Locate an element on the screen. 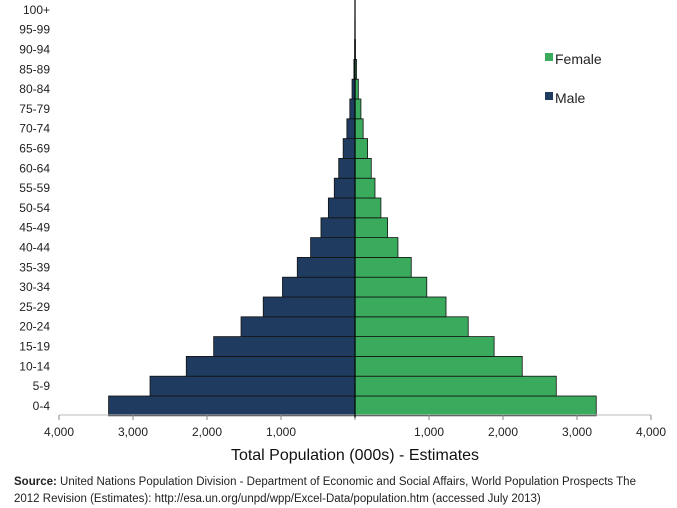 The height and width of the screenshot is (508, 677). legend-label-female: Female is located at coordinates (578, 59).